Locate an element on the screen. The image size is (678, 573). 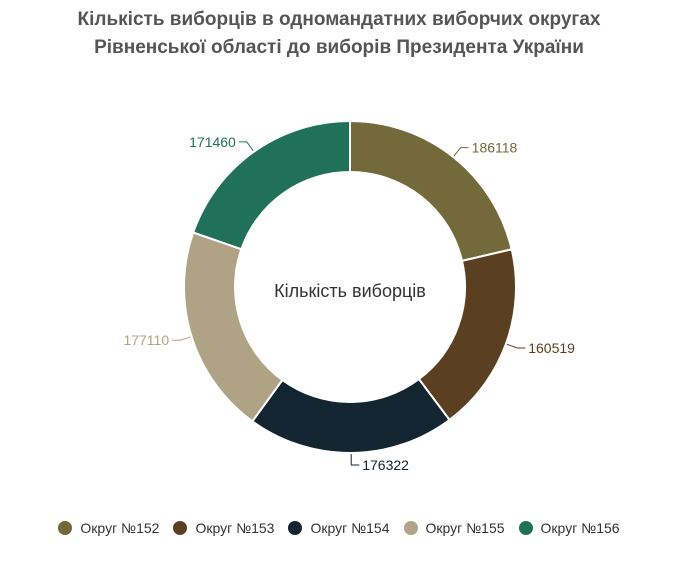
data-label-4: 177110 is located at coordinates (146, 340).